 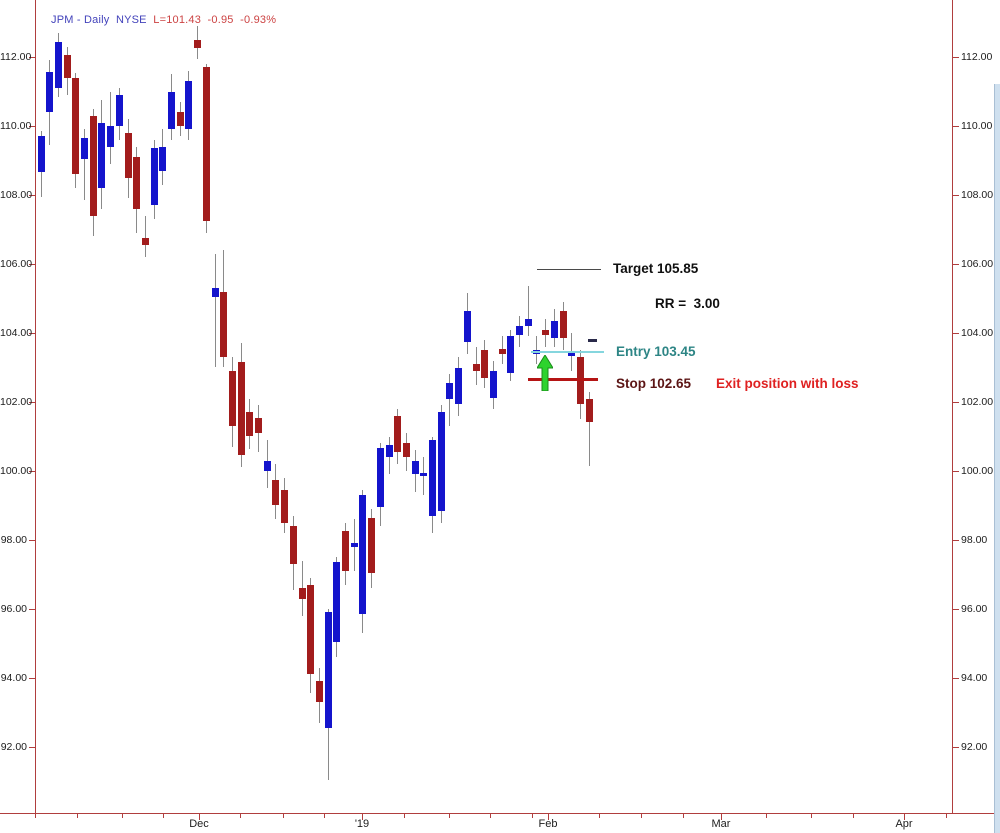 I want to click on target-line, so click(x=569, y=269).